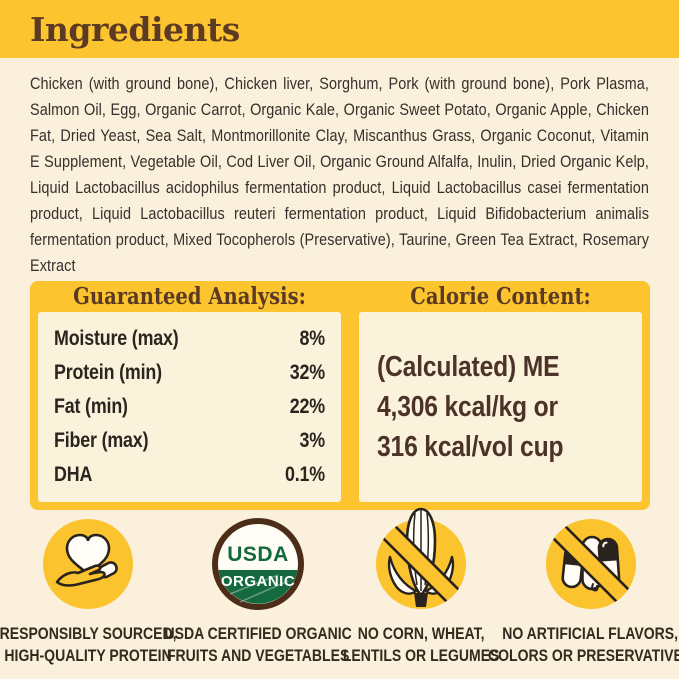 The image size is (679, 679). I want to click on analysis-row: DHA 0.1%, so click(189, 475).